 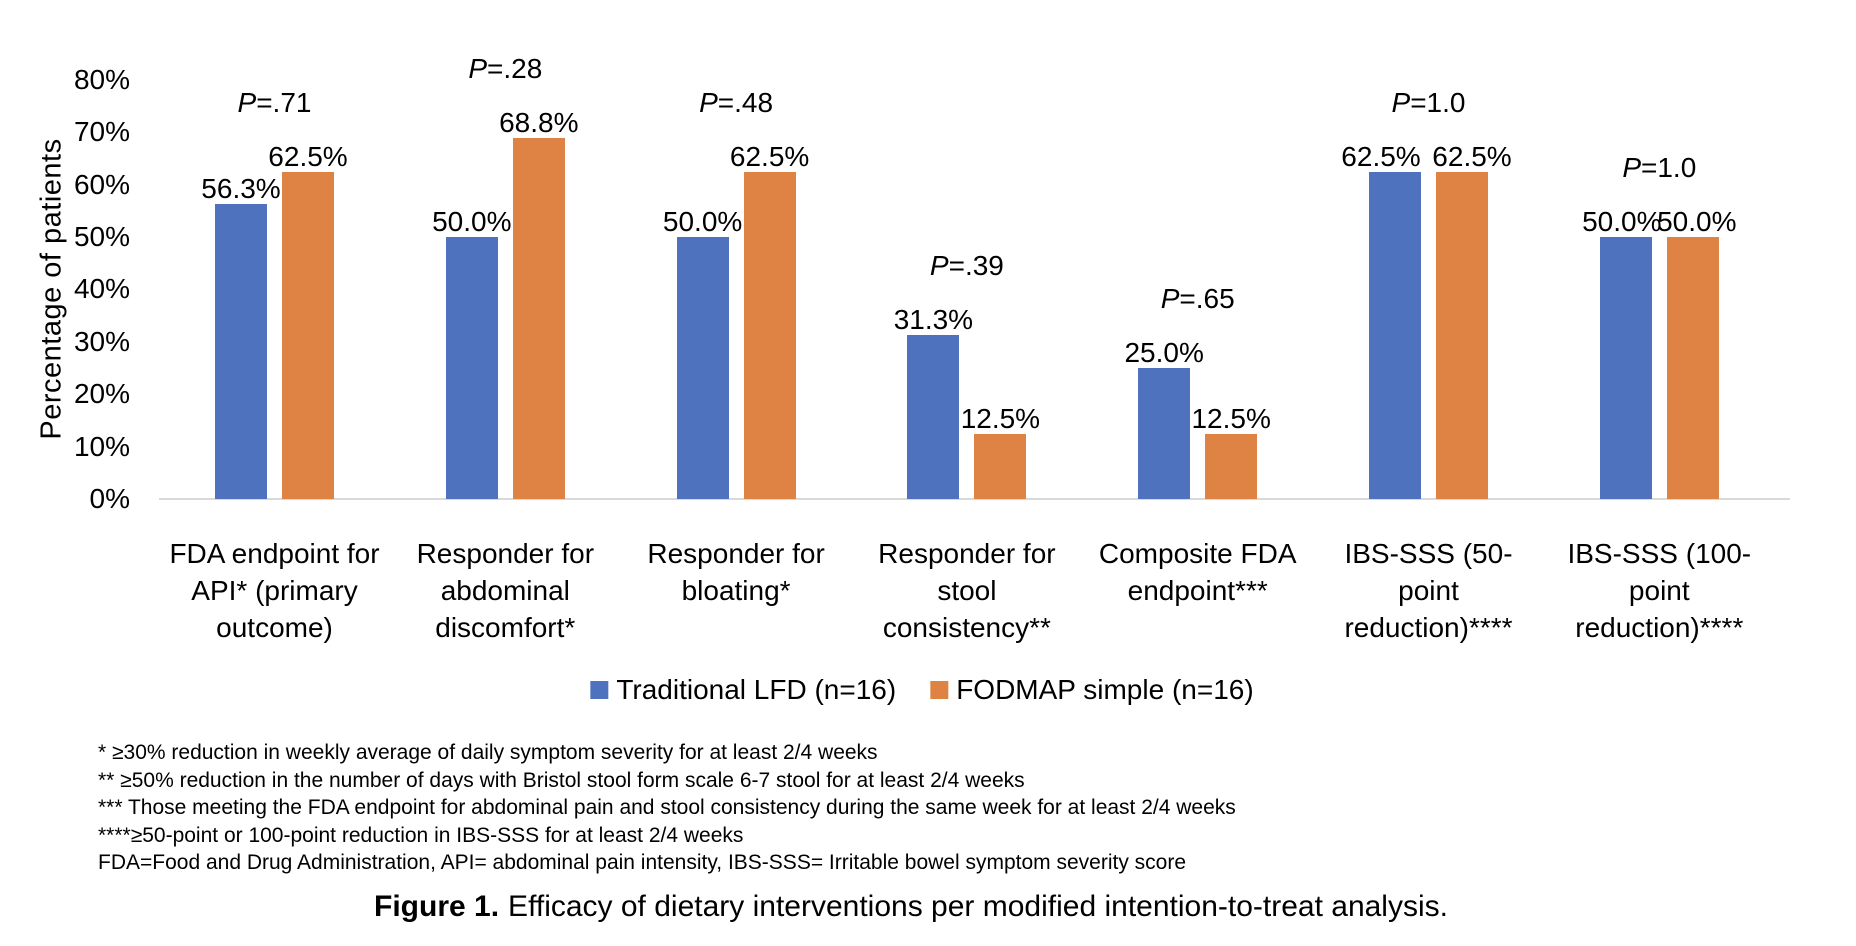 I want to click on x-category-label: IBS-SSS (50- point reduction)****, so click(x=1428, y=590).